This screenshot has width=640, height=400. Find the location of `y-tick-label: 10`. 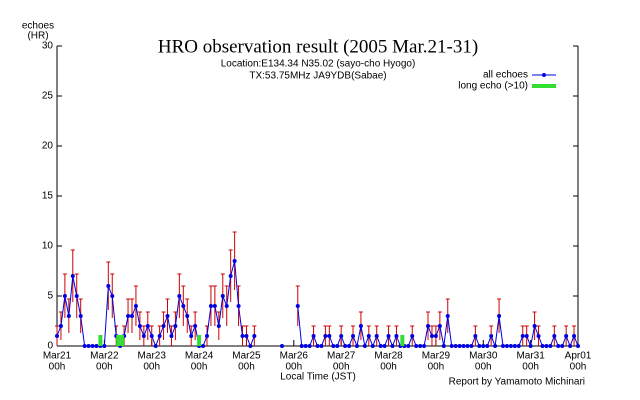

y-tick-label: 10 is located at coordinates (48, 246).